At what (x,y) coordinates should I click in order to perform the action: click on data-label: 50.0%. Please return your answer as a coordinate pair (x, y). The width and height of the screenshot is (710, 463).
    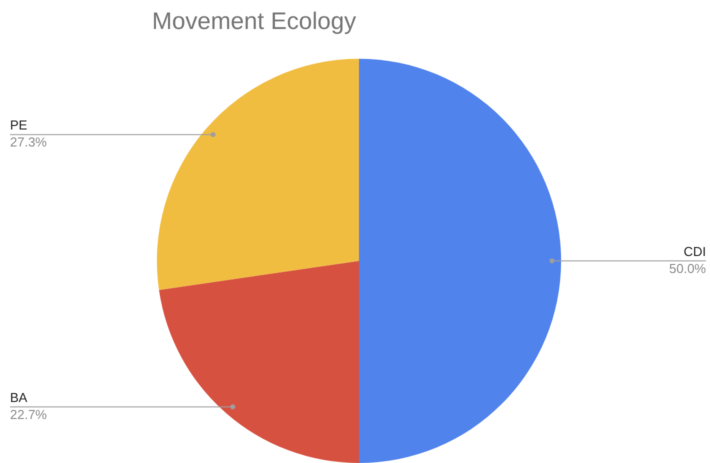
    Looking at the image, I should click on (687, 268).